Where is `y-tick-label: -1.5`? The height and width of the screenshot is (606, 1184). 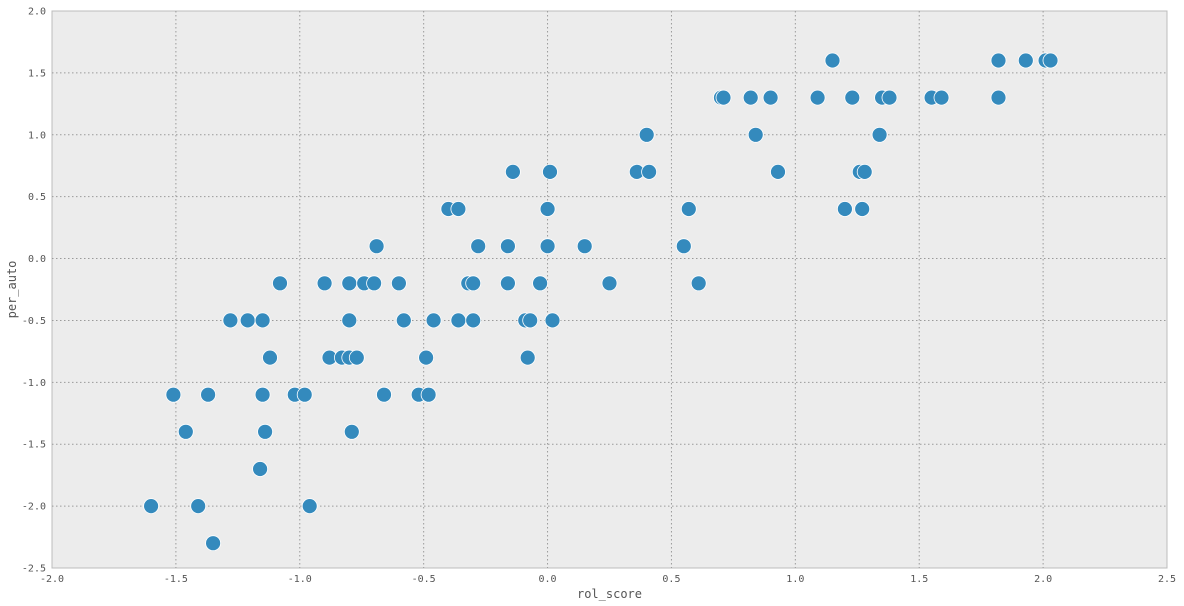 y-tick-label: -1.5 is located at coordinates (34, 445).